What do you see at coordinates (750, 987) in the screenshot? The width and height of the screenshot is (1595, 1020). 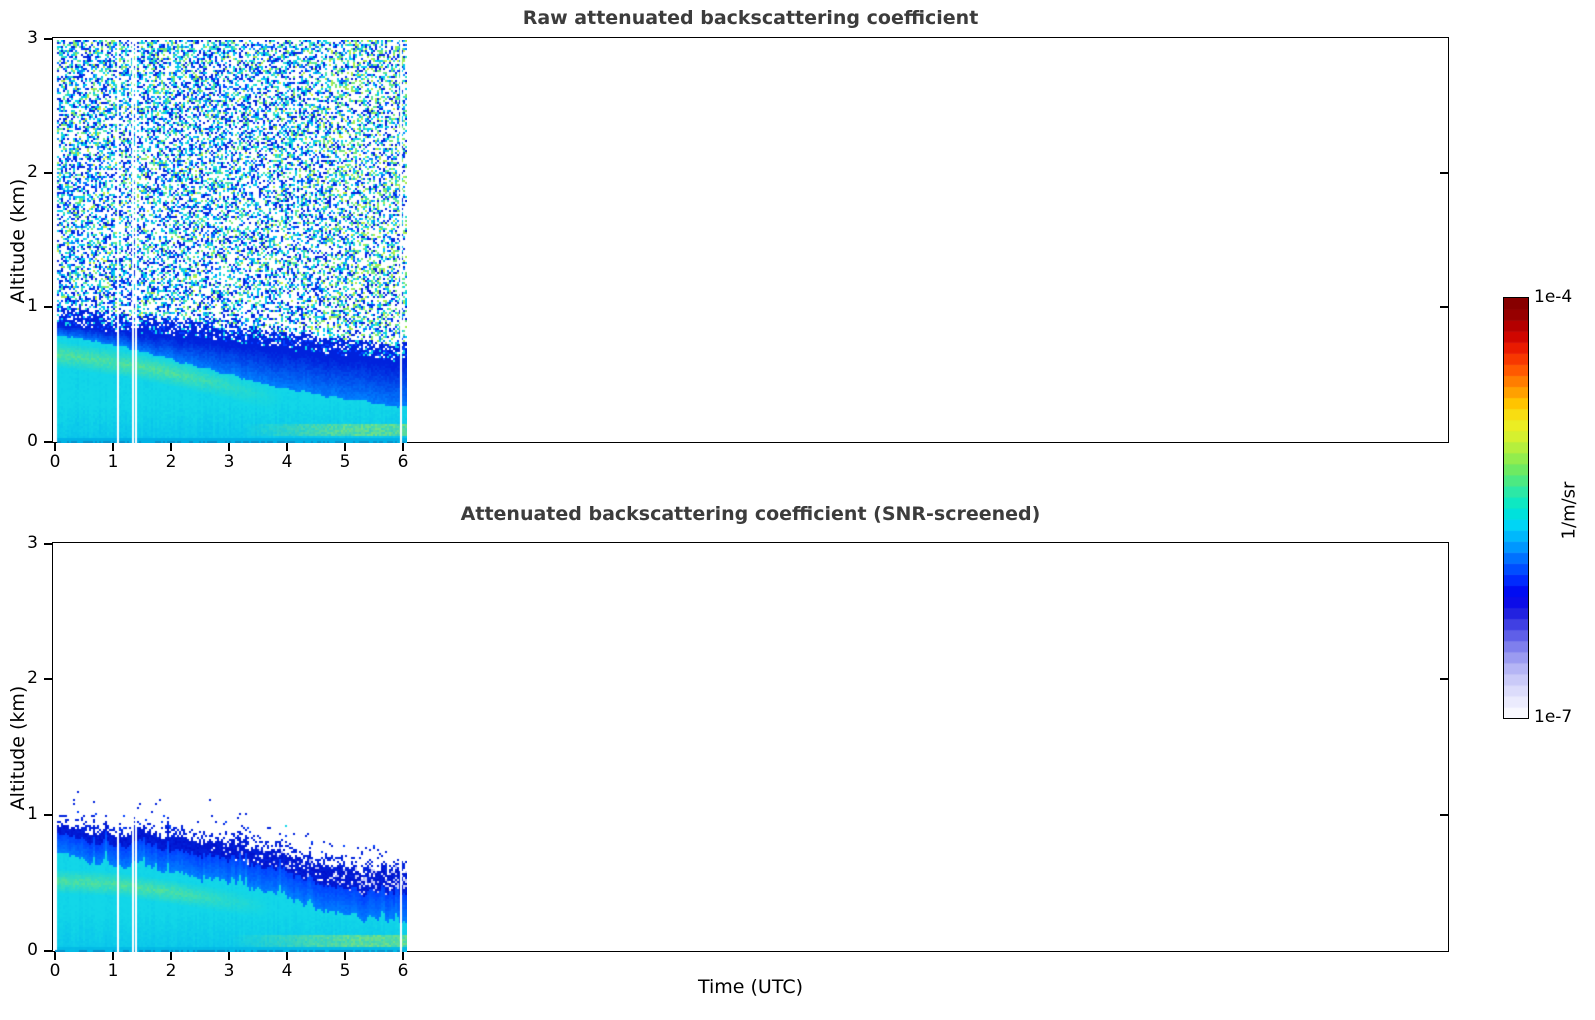 I see `x-axis-label: Time (UTC)` at bounding box center [750, 987].